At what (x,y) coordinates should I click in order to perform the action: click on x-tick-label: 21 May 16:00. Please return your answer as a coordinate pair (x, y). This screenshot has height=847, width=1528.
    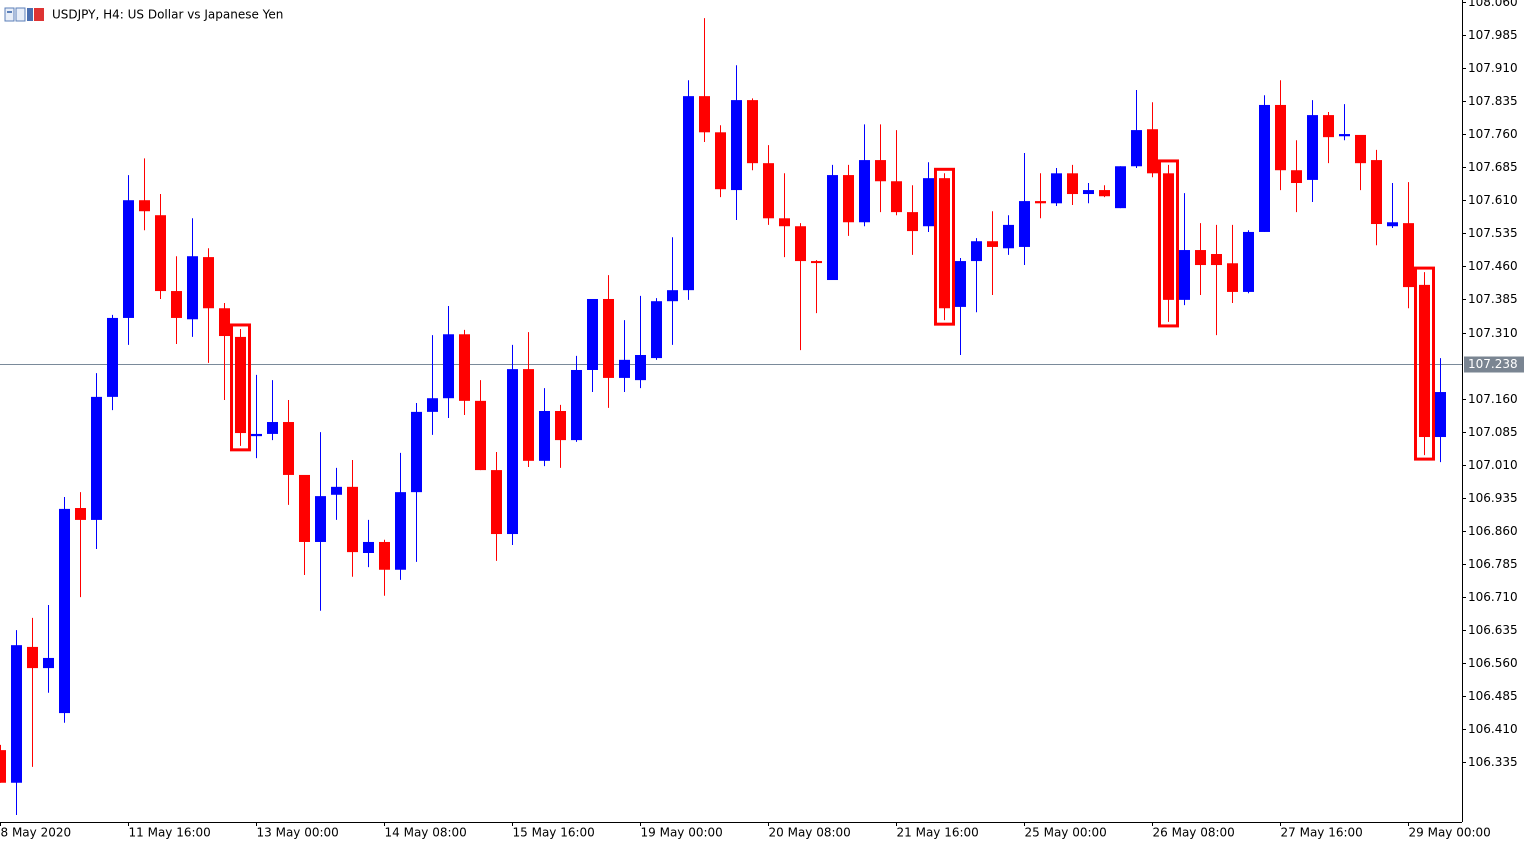
    Looking at the image, I should click on (938, 833).